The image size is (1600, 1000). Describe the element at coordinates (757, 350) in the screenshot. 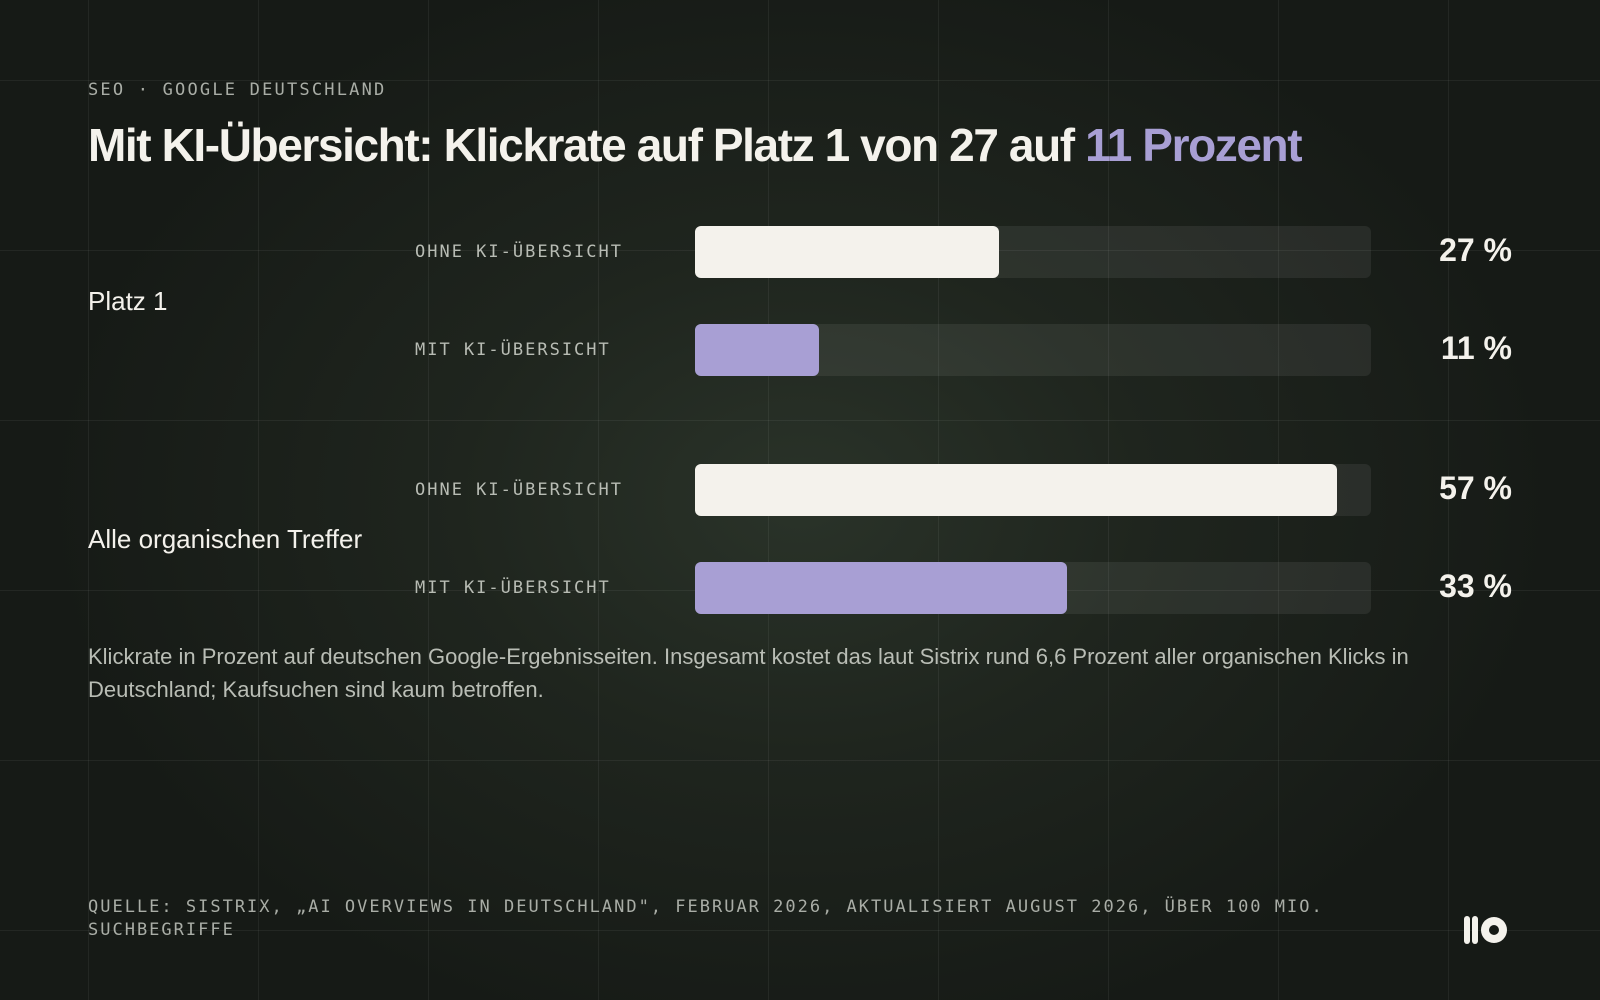

I see `bar-platz1-mit` at that location.